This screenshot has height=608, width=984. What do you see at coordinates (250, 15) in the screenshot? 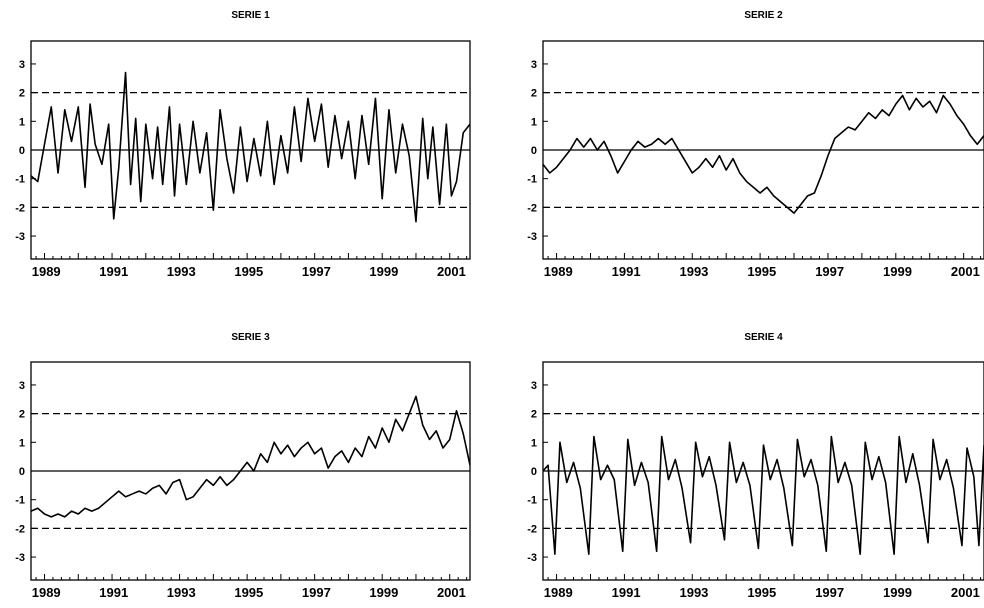
I see `chart-title: SERIE 1` at bounding box center [250, 15].